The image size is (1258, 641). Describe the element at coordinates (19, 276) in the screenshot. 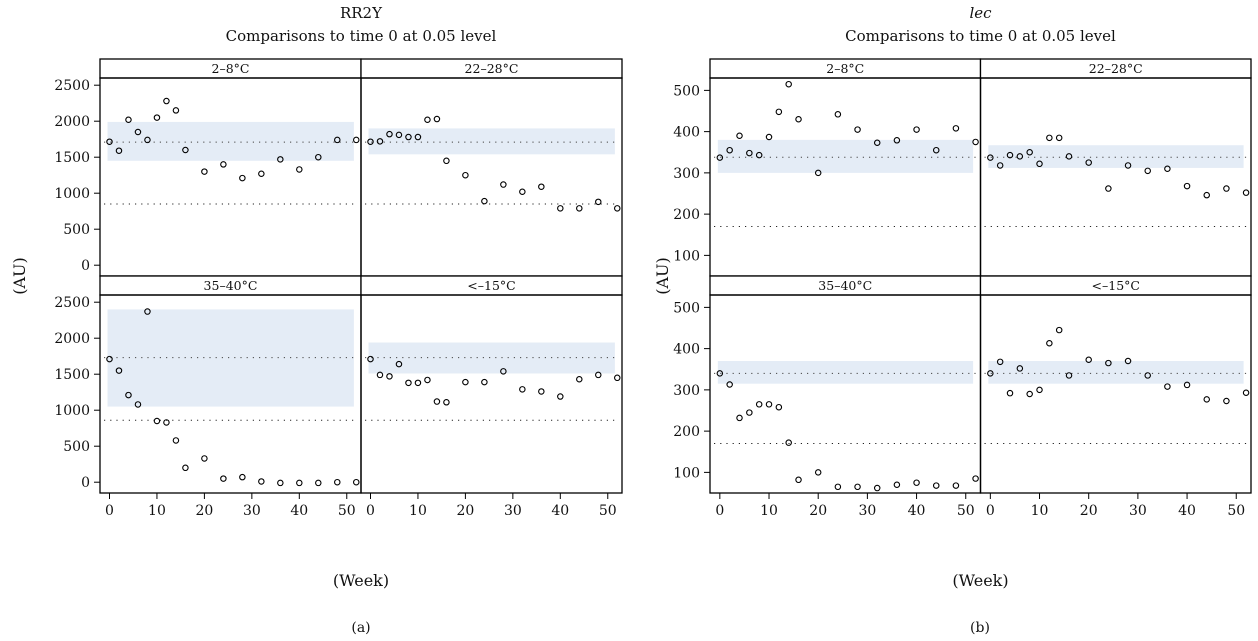

I see `y-axis-title: (AU)` at that location.